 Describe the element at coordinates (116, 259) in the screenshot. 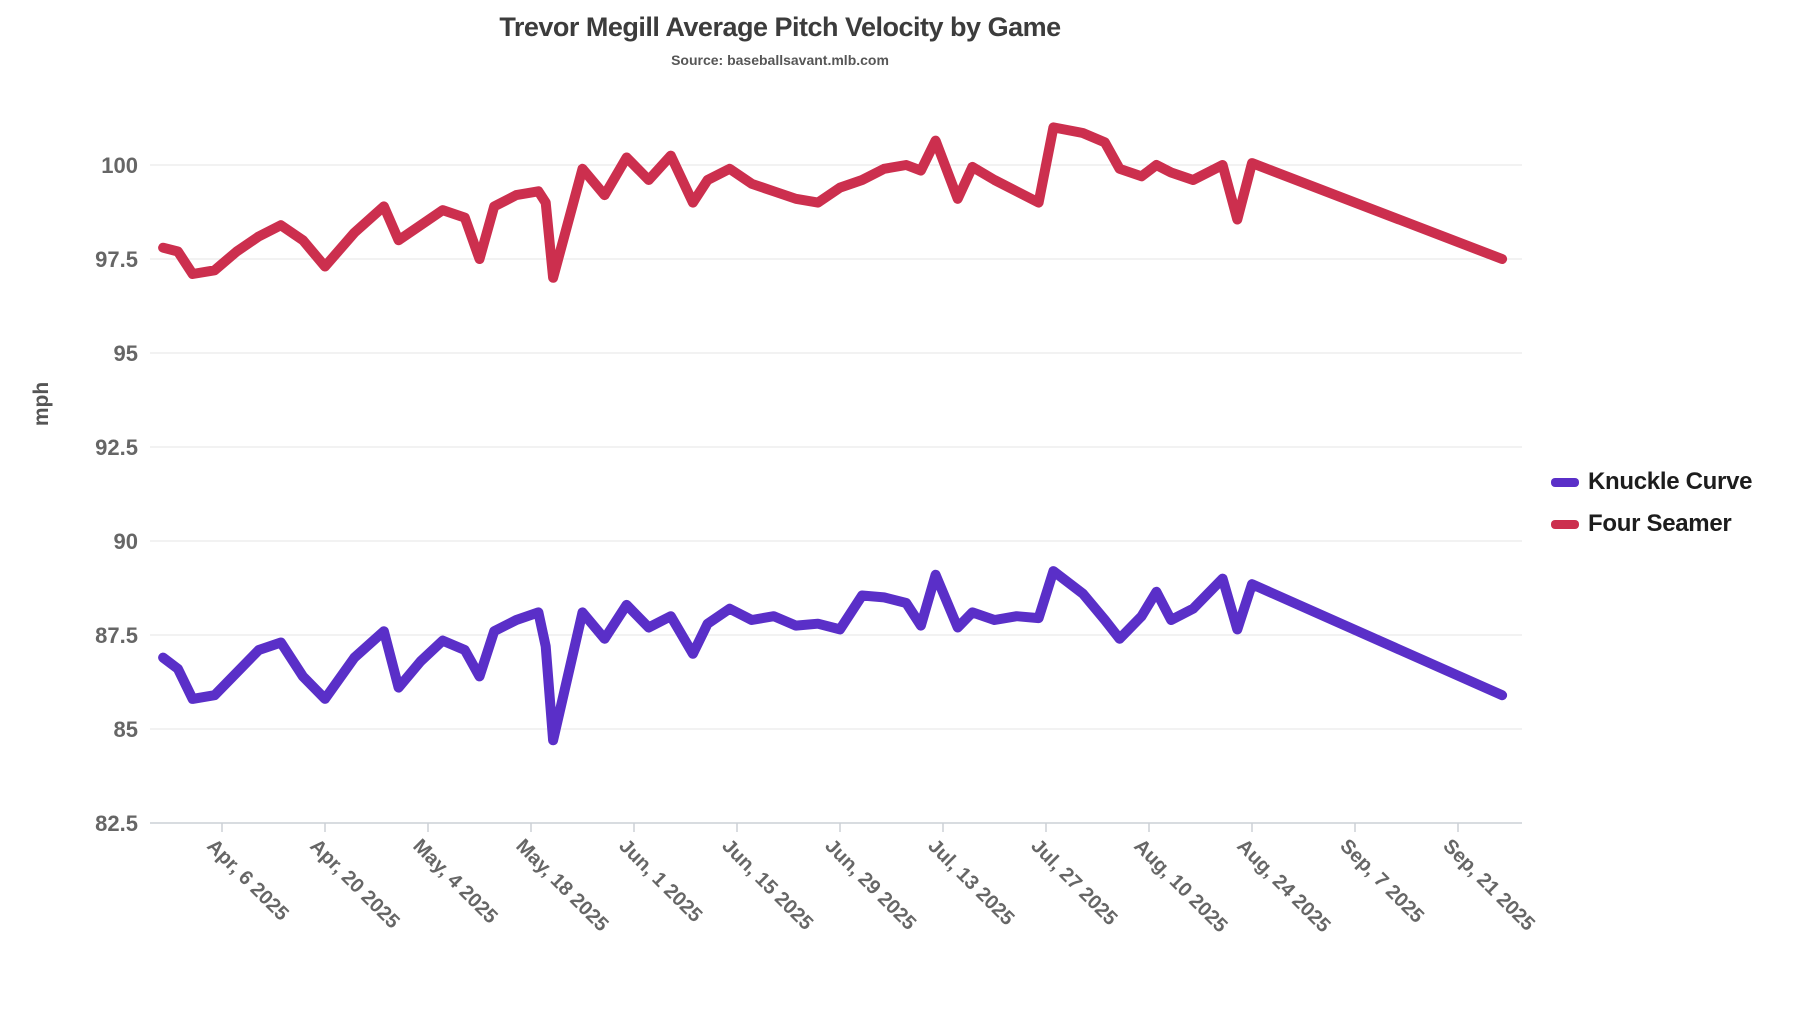

I see `y-tick-label: 97.5` at that location.